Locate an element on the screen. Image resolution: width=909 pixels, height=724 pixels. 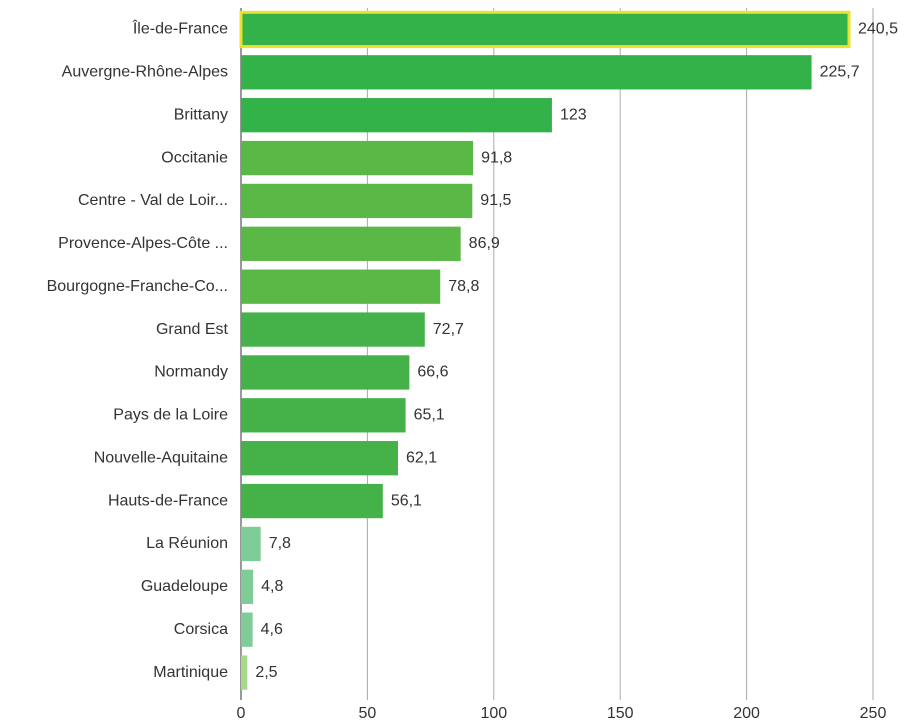
x-tick-label: 0 is located at coordinates (241, 713).